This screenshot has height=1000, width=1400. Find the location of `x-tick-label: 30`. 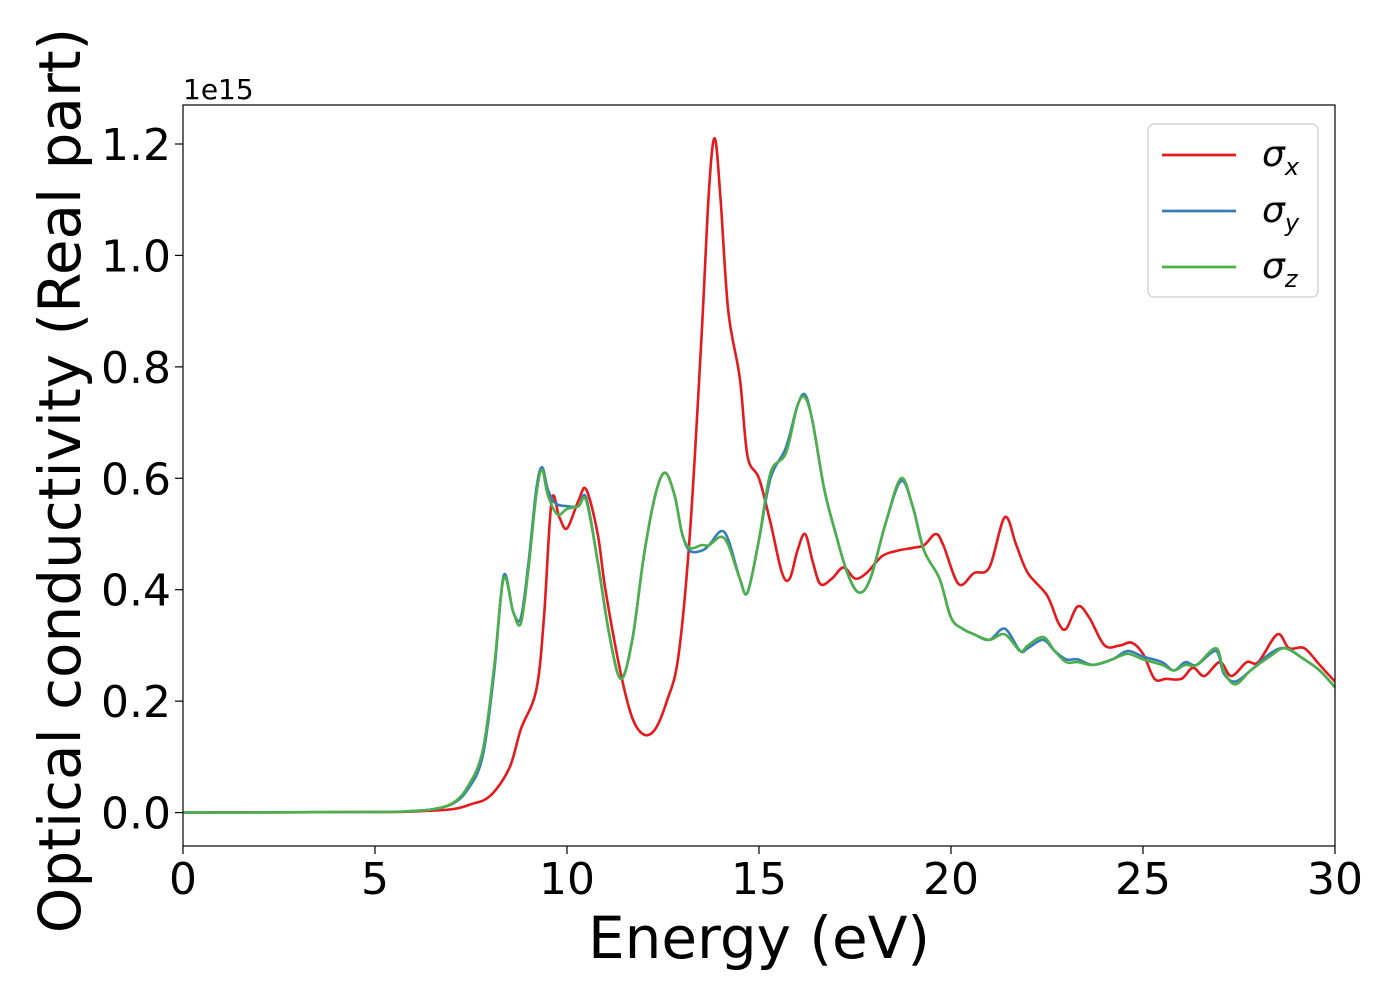

x-tick-label: 30 is located at coordinates (1335, 879).